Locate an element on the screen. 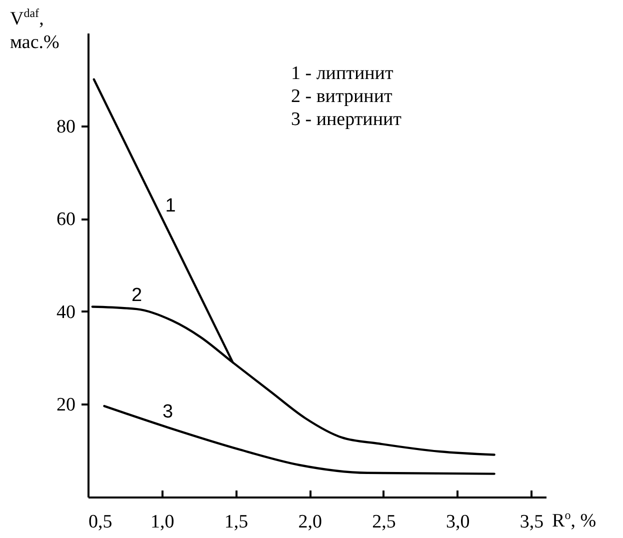  series-label: 2 is located at coordinates (136, 295).